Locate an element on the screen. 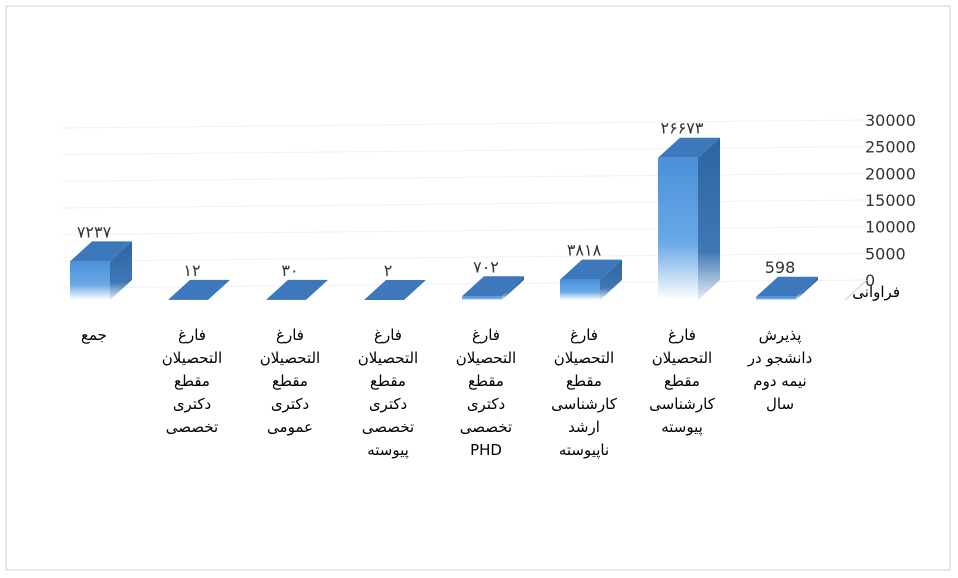  x-tick-label: جمع is located at coordinates (94, 335).